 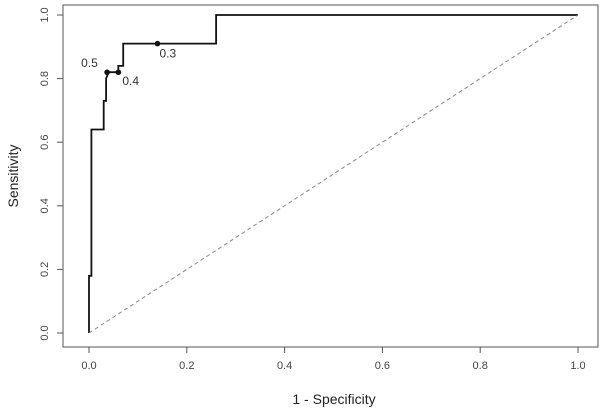 I want to click on y-tick-label: 1.0, so click(x=45, y=14).